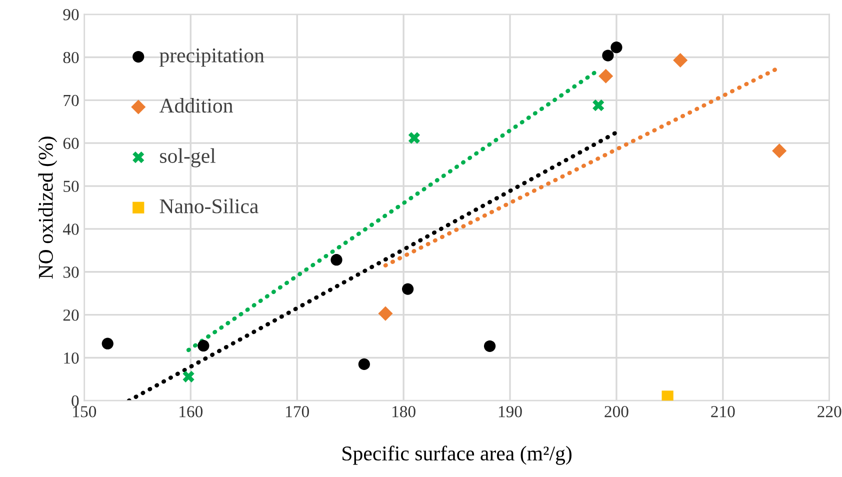 This screenshot has height=477, width=842. Describe the element at coordinates (404, 412) in the screenshot. I see `x-tick-label: 180` at that location.